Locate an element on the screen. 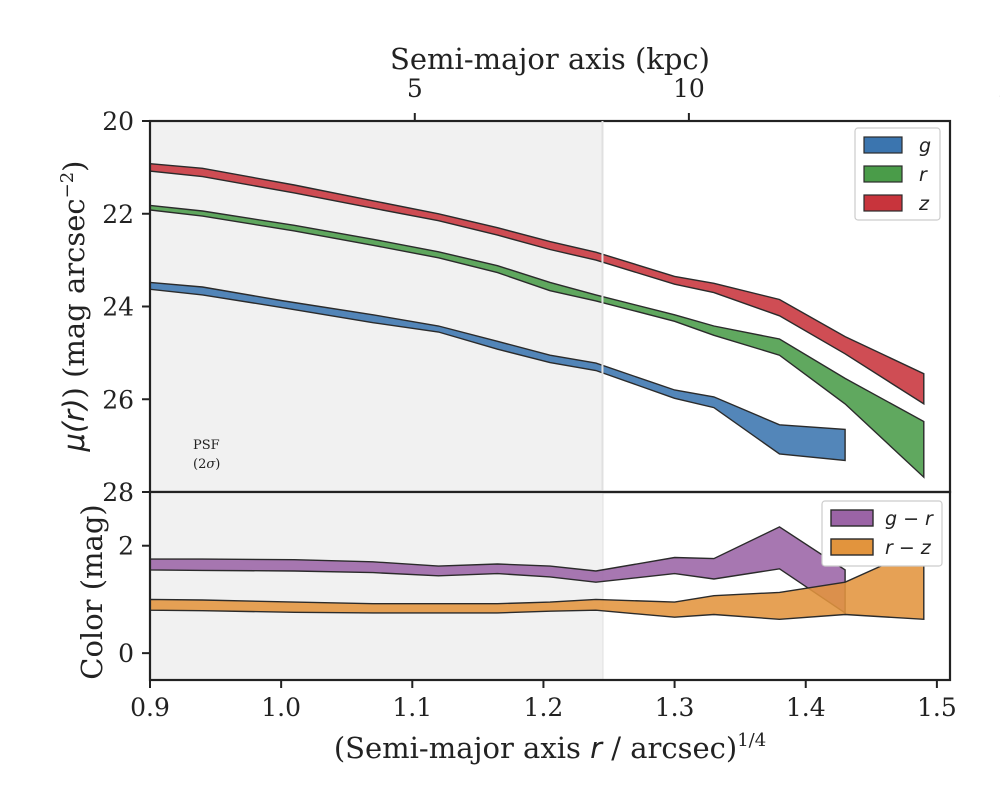 Image resolution: width=1000 pixels, height=800 pixels. band-r-minus-z is located at coordinates (537, 583).